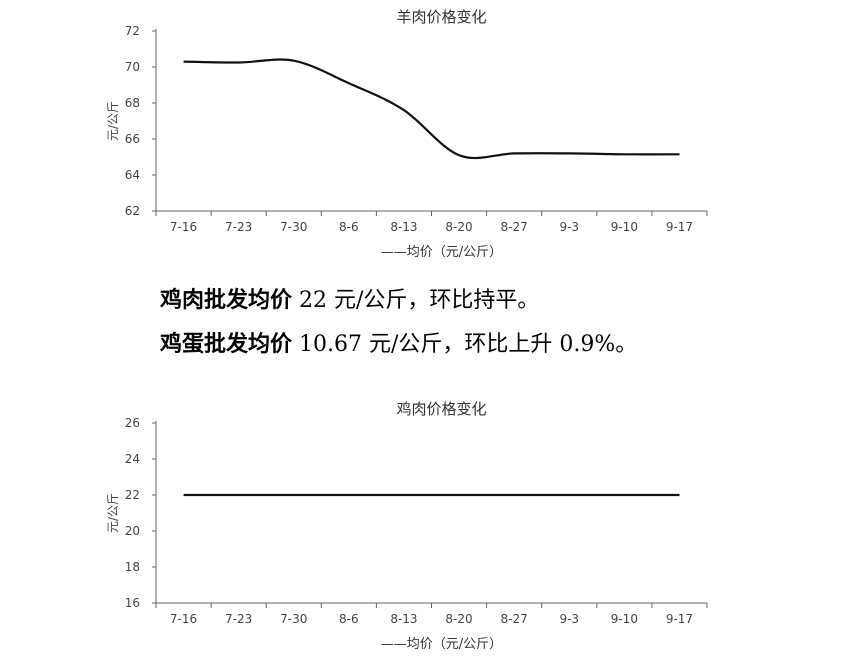 This screenshot has width=861, height=656. What do you see at coordinates (431, 109) in the screenshot?
I see `series-line-avg-price` at bounding box center [431, 109].